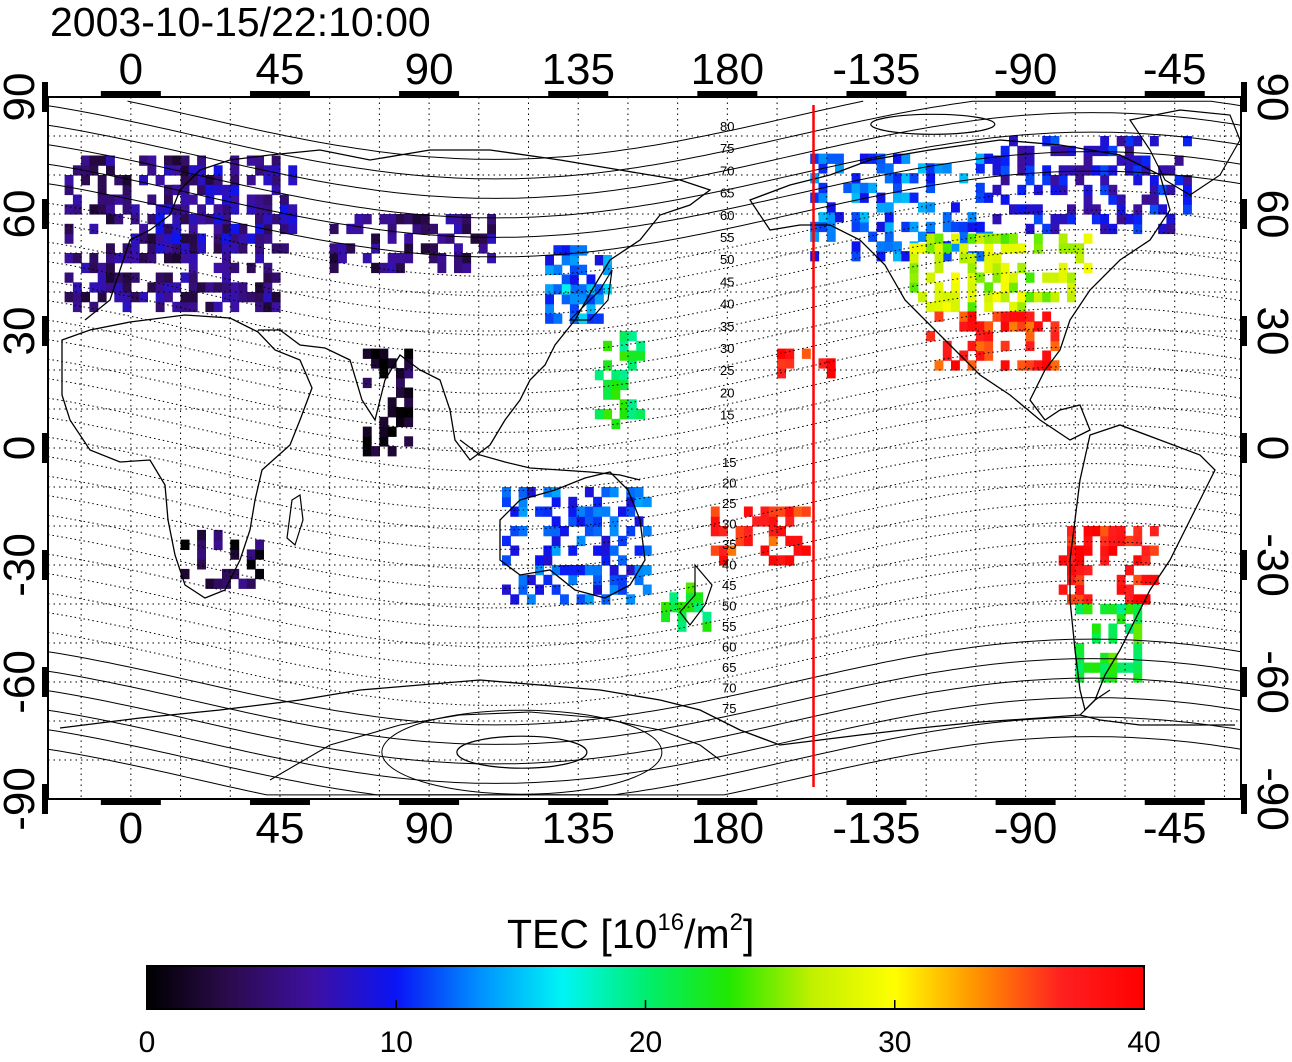 The image size is (1292, 1062). What do you see at coordinates (1270, 682) in the screenshot?
I see `lat-label-right: -60` at bounding box center [1270, 682].